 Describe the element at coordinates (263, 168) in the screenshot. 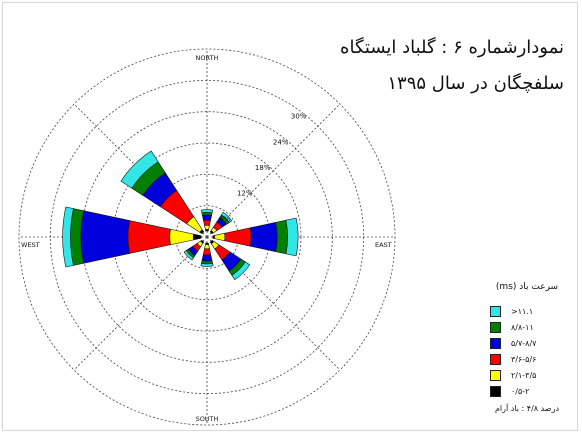

I see `ring-label-18: 18%` at that location.